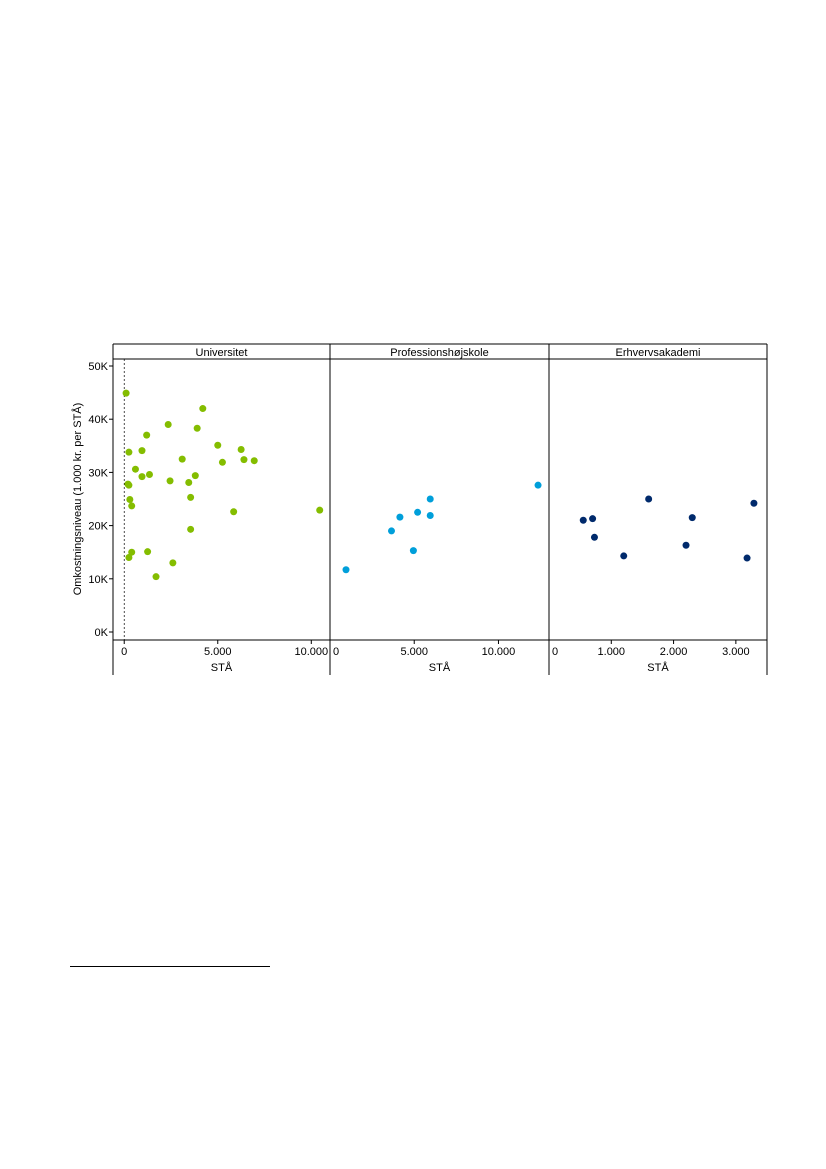 This screenshot has height=1169, width=826. I want to click on y-tick-label: 20K, so click(98, 527).